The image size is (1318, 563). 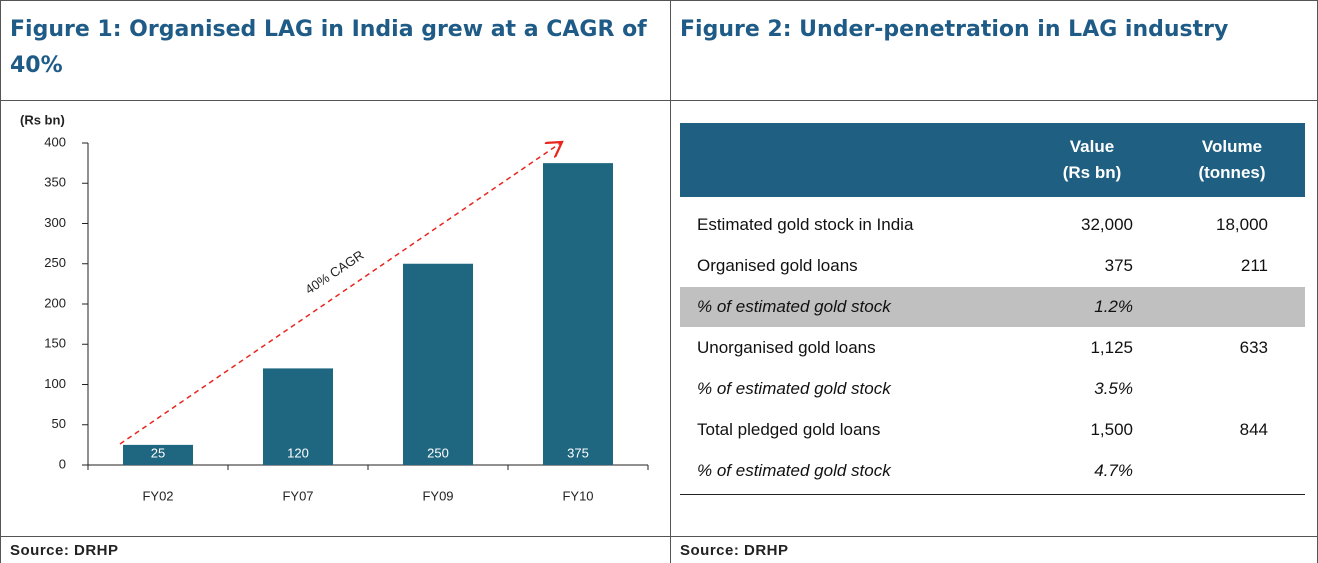 I want to click on table-cell: 4.7%, so click(x=1113, y=470).